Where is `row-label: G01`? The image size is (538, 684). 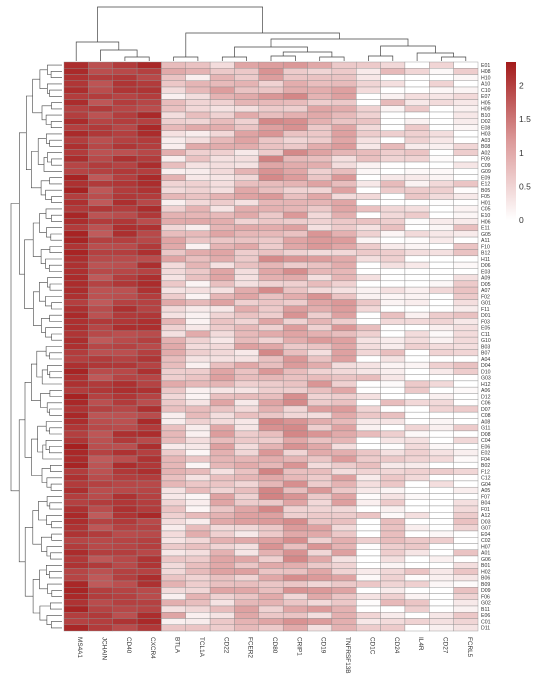
row-label: G01 is located at coordinates (486, 304).